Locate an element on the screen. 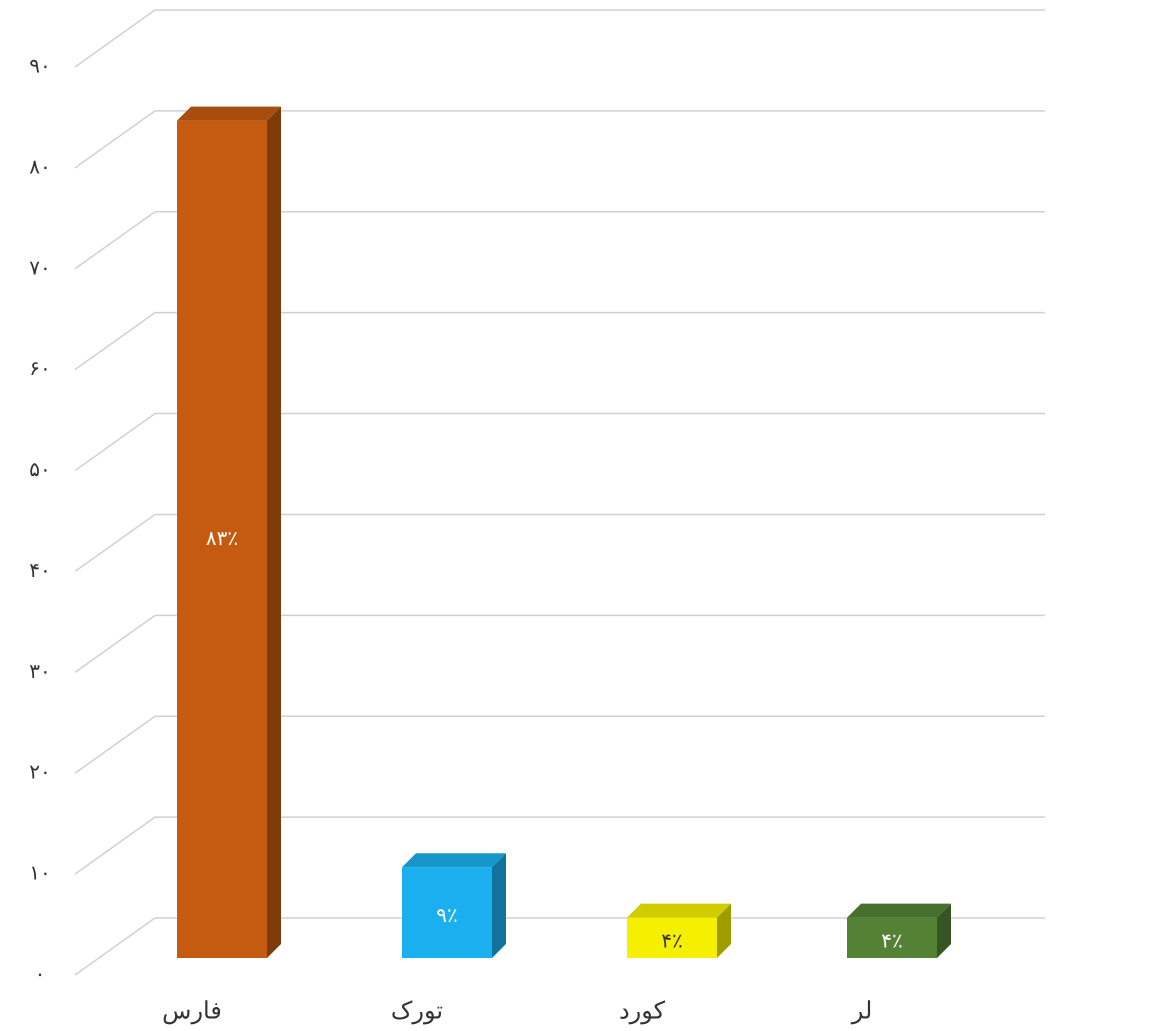 This screenshot has width=1174, height=1031. y-tick-label: ۱۰ is located at coordinates (39, 873).